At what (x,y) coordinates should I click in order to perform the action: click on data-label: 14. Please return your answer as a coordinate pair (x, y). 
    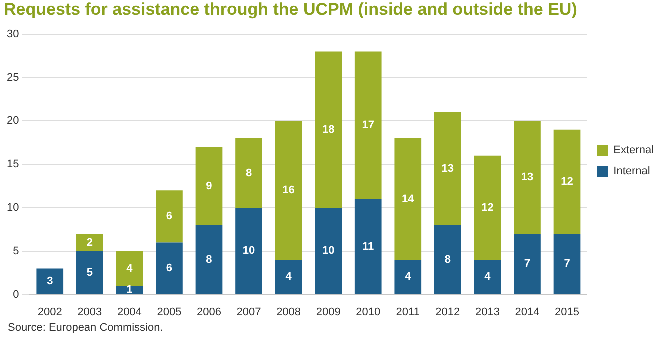
    Looking at the image, I should click on (409, 199).